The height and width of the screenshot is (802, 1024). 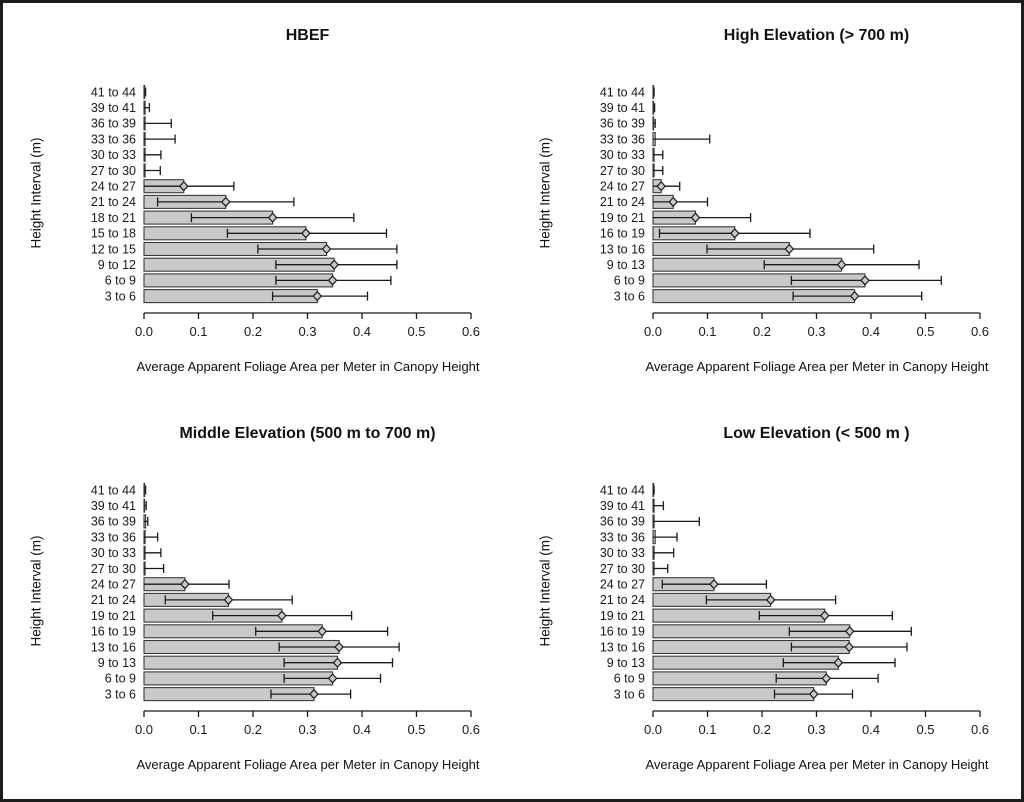 What do you see at coordinates (307, 35) in the screenshot?
I see `chart-title: HBEF` at bounding box center [307, 35].